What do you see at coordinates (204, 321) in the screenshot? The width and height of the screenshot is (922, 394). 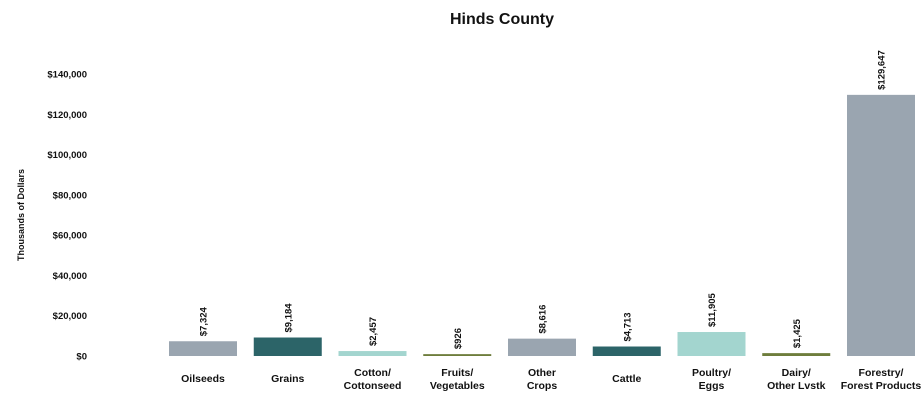 I see `data-label: $7,324` at bounding box center [204, 321].